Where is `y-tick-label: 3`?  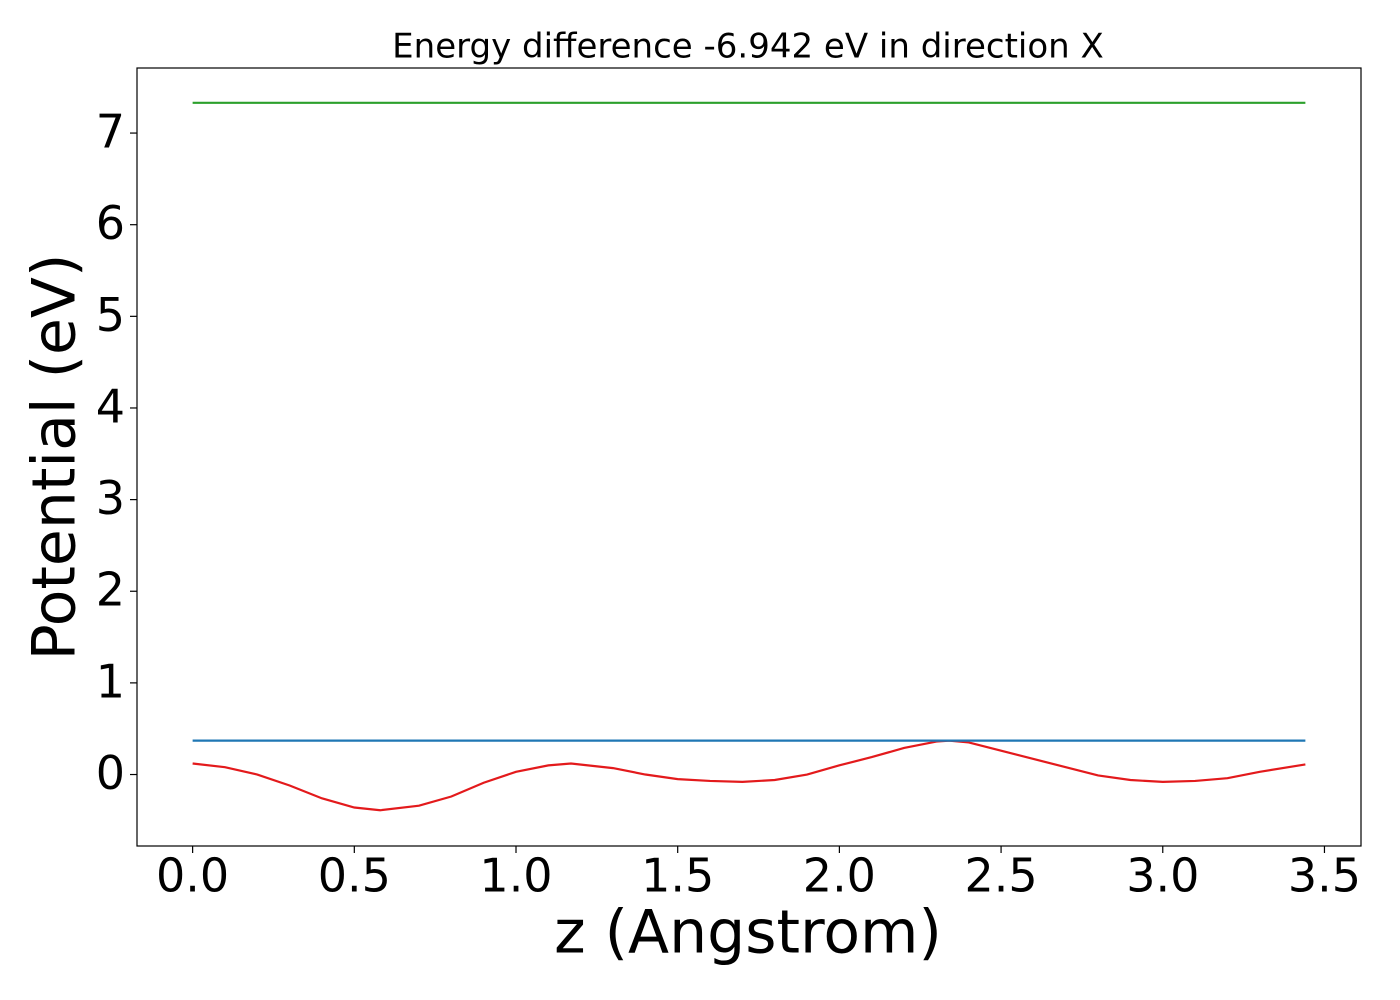 y-tick-label: 3 is located at coordinates (110, 498).